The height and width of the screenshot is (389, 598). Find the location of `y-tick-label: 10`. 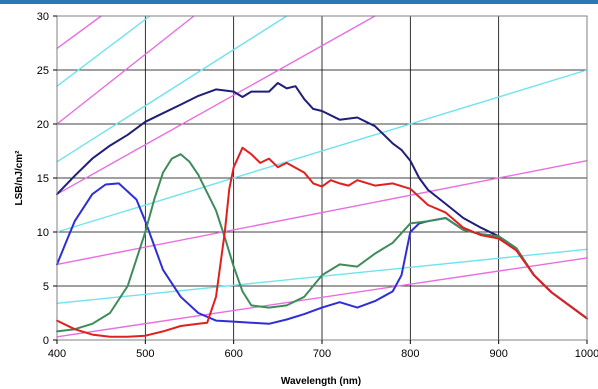

y-tick-label: 10 is located at coordinates (43, 233).